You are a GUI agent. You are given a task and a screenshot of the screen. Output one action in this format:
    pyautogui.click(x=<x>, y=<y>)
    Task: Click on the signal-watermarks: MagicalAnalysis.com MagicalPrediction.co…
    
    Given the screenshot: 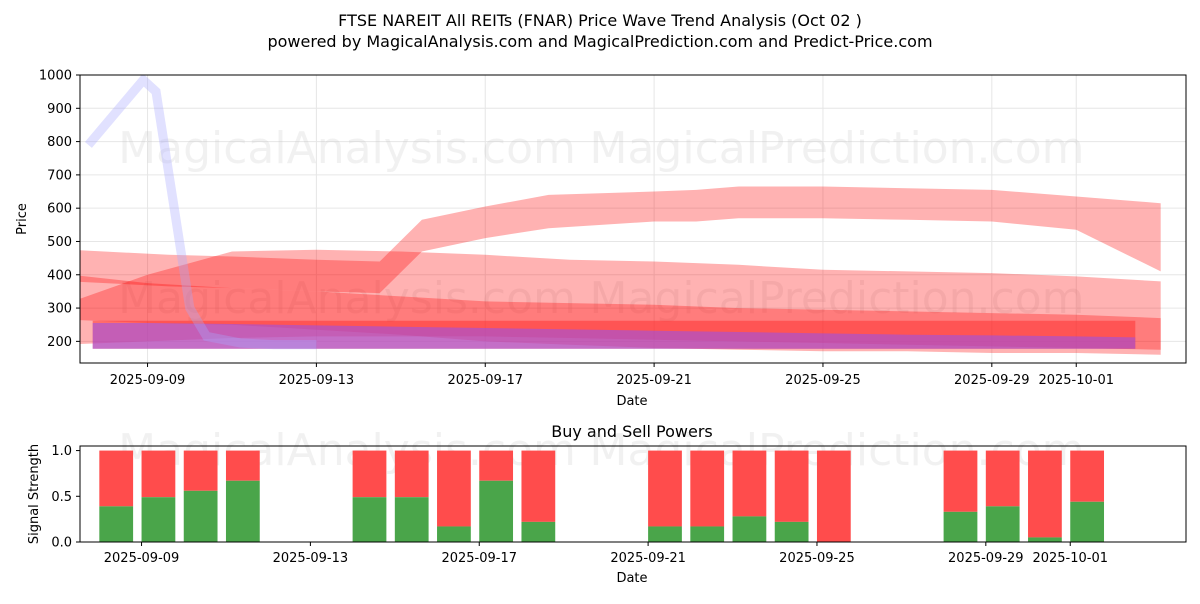 What is the action you would take?
    pyautogui.click(x=601, y=450)
    